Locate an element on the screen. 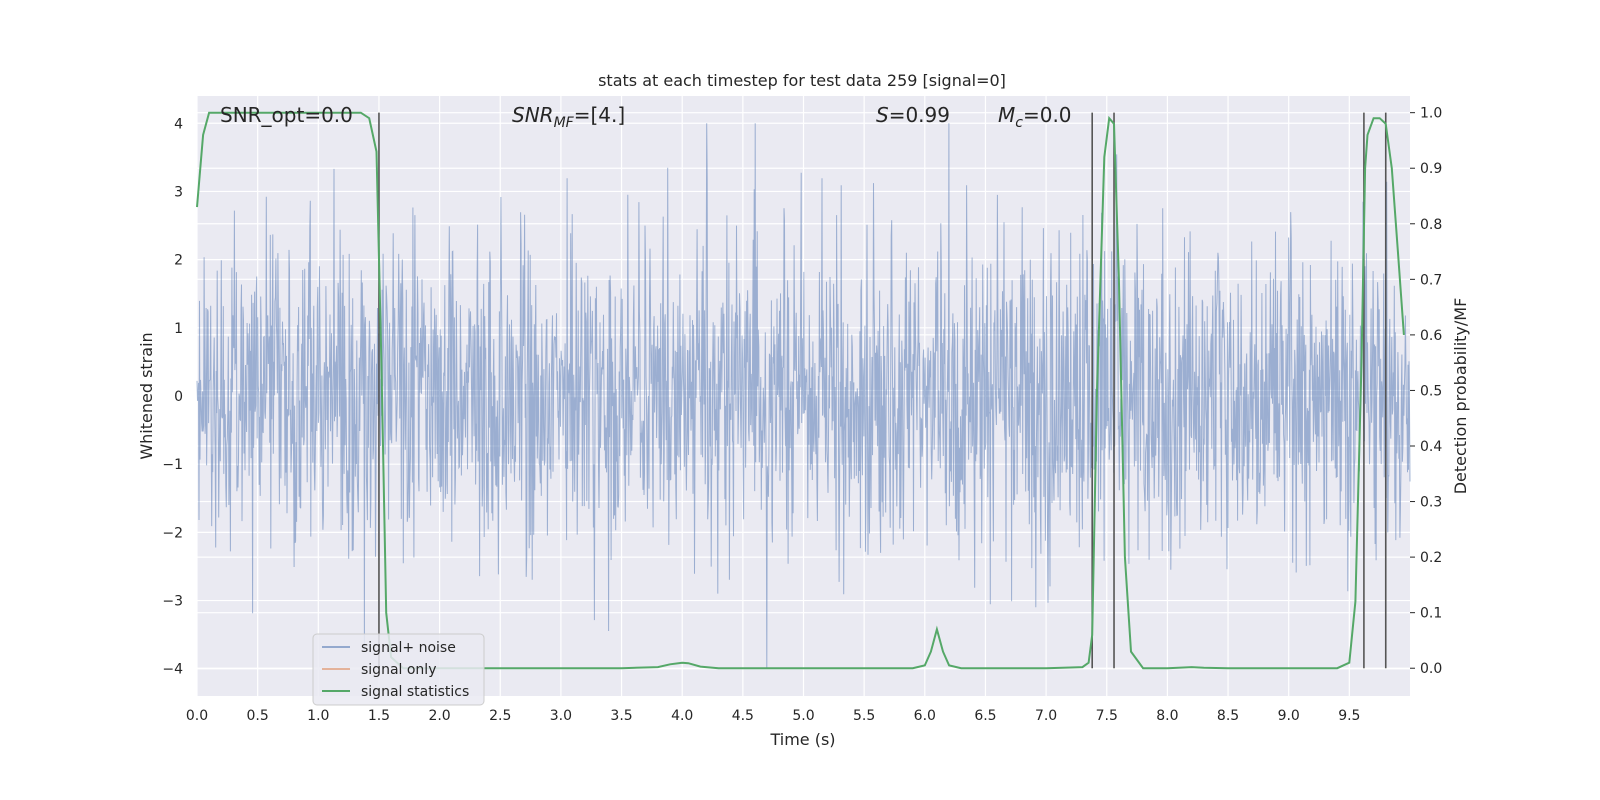  legend-label-stats: signal statistics is located at coordinates (415, 692).